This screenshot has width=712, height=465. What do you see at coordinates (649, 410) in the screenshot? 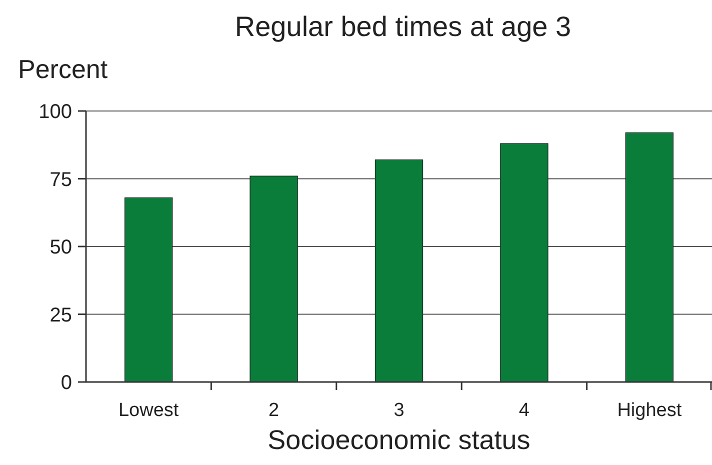
I see `x-tick-label: Highest` at bounding box center [649, 410].